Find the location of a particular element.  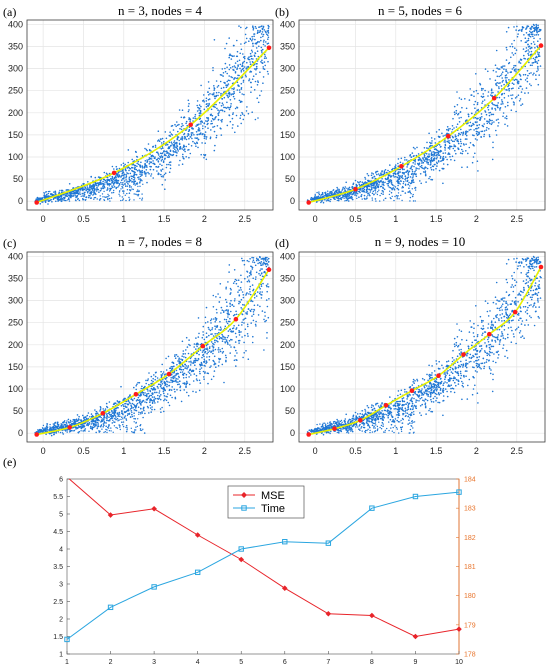

panel-label: (b) is located at coordinates (282, 12).